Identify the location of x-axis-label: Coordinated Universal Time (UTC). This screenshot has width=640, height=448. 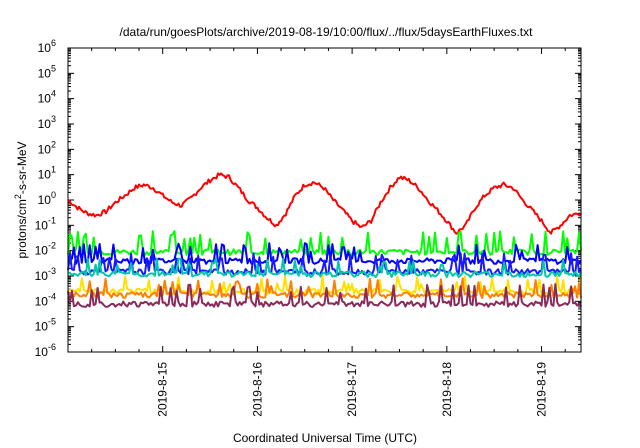
(325, 438).